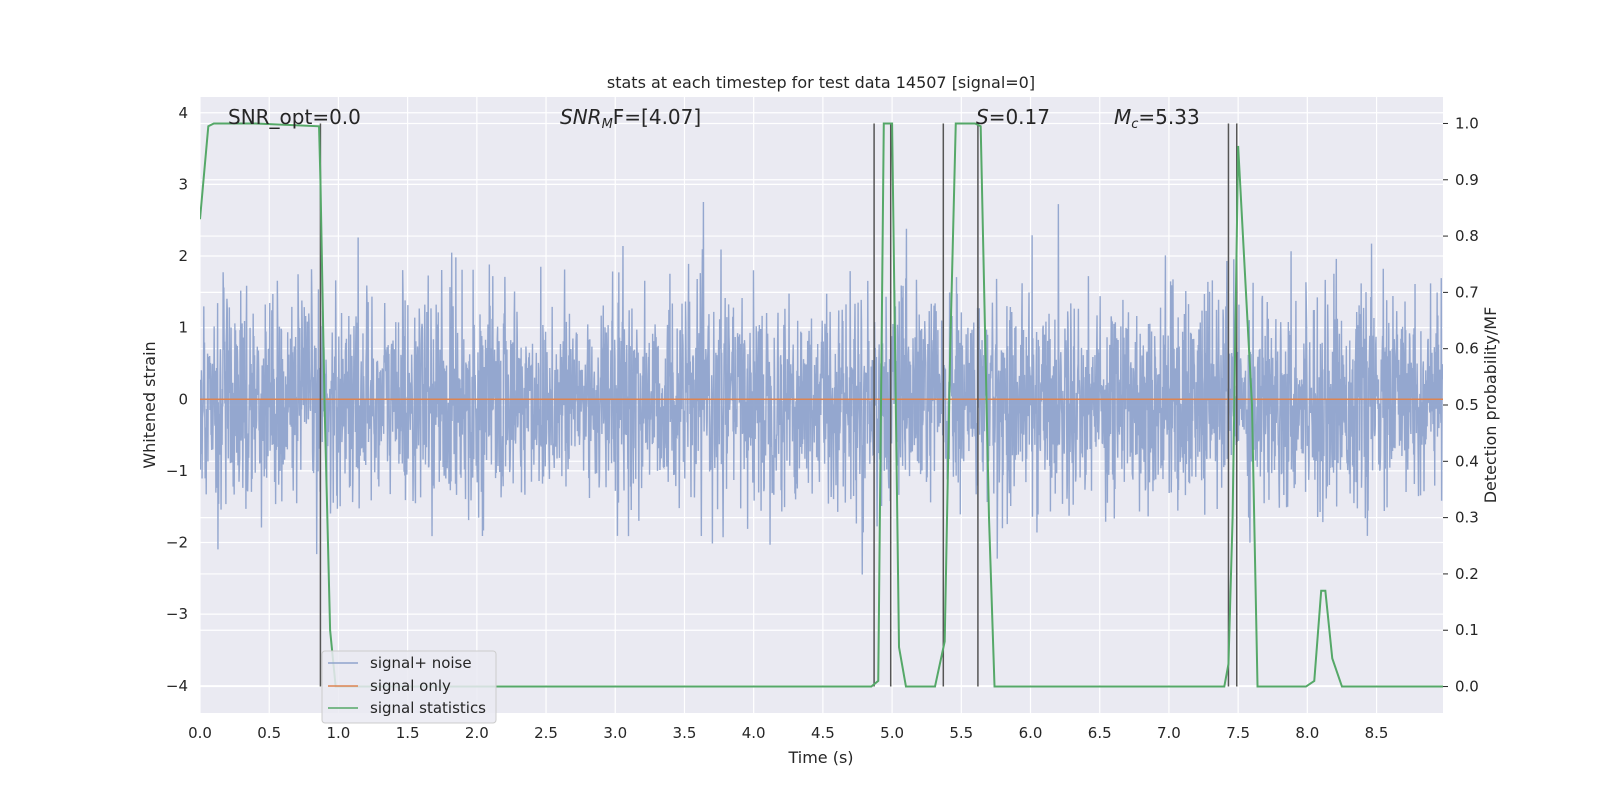 The height and width of the screenshot is (804, 1600). What do you see at coordinates (1467, 518) in the screenshot?
I see `y-tick-label-right: 0.3` at bounding box center [1467, 518].